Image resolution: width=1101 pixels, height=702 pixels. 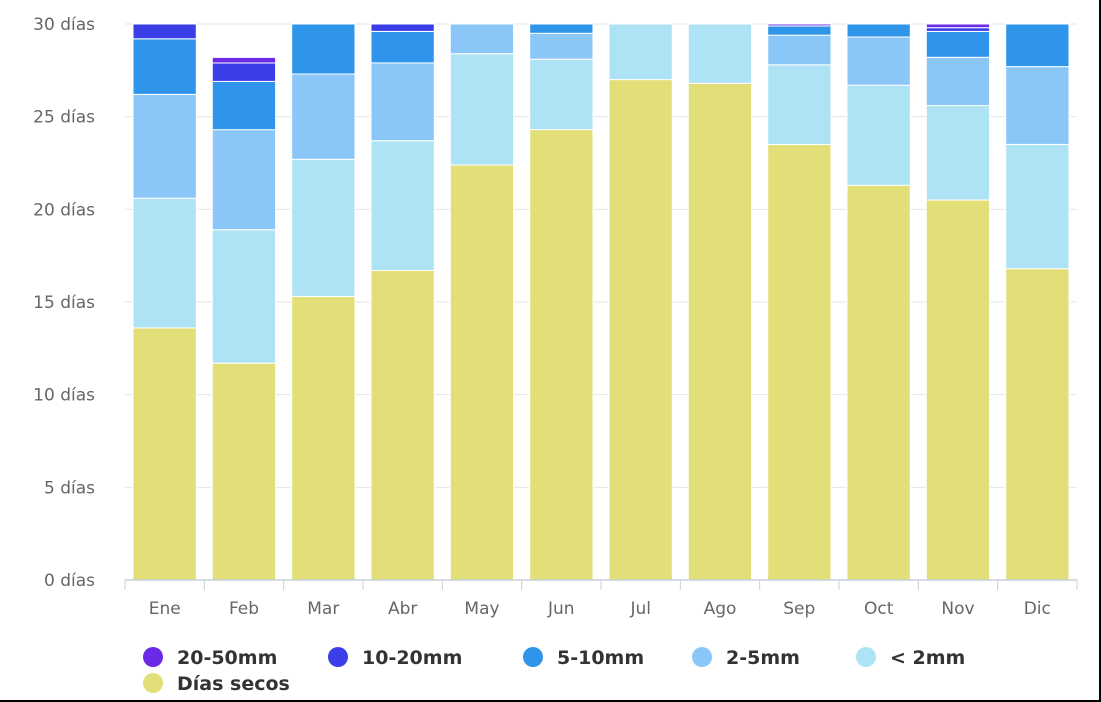 I want to click on x-tick-label: Mar, so click(x=323, y=609).